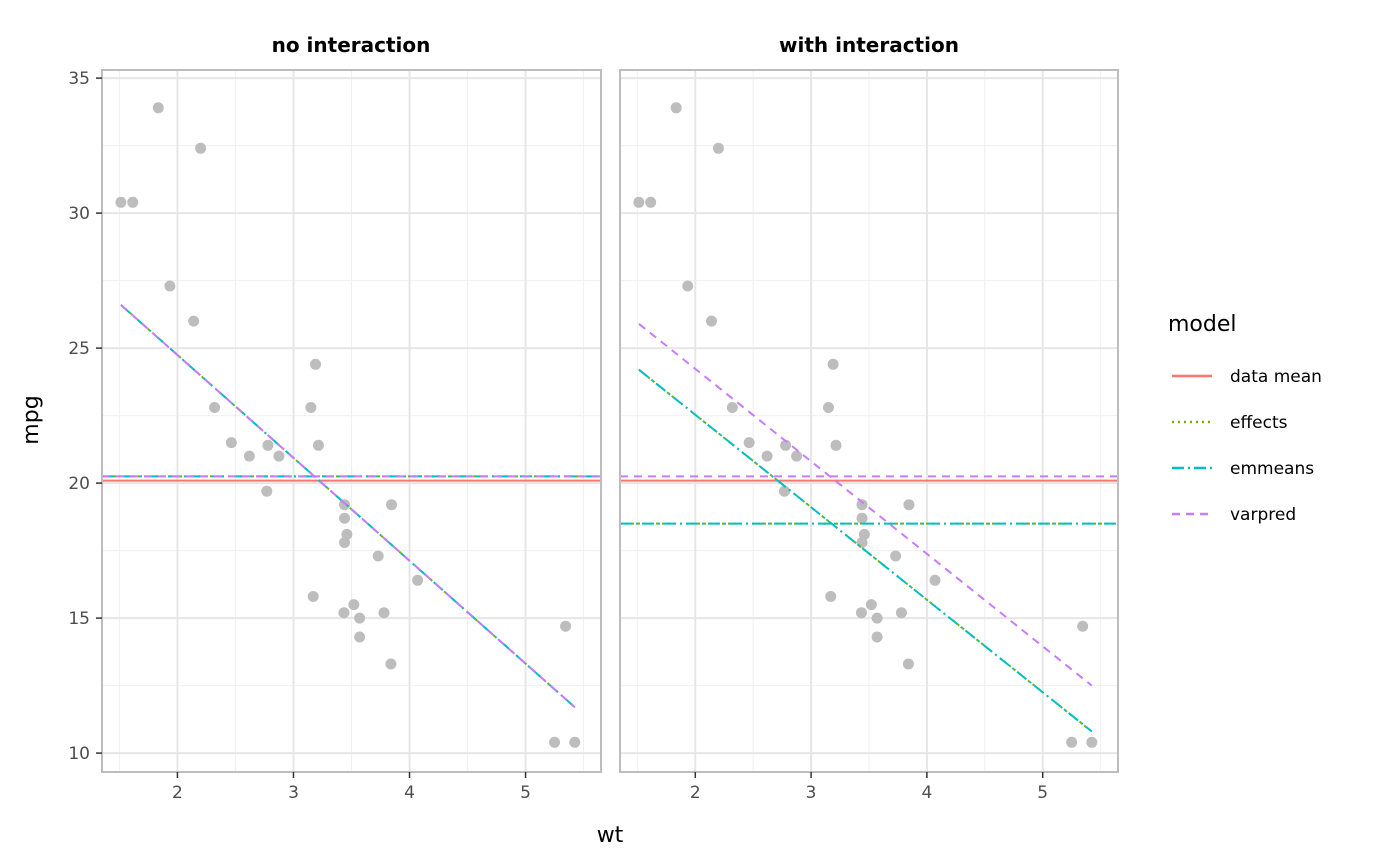 The width and height of the screenshot is (1400, 865). Describe the element at coordinates (79, 79) in the screenshot. I see `y-tick-label: 35` at that location.